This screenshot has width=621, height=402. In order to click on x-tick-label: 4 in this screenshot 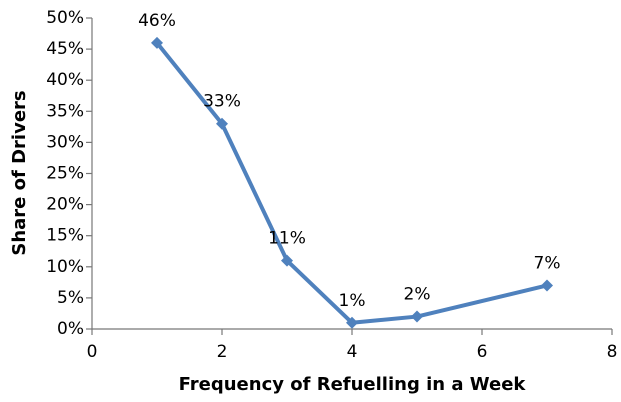, I will do `click(352, 352)`.